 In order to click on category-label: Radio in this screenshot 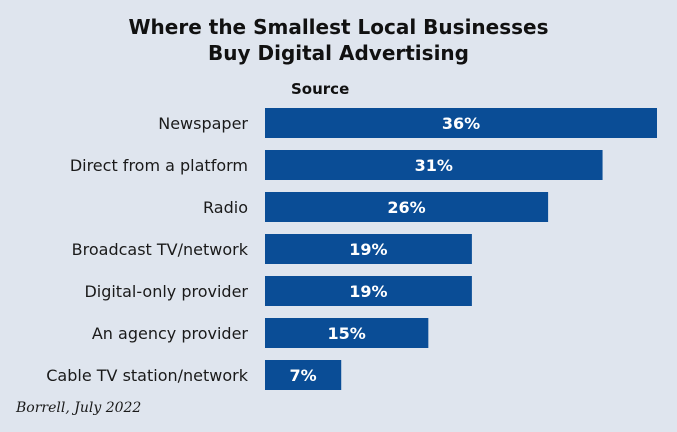, I will do `click(225, 207)`.